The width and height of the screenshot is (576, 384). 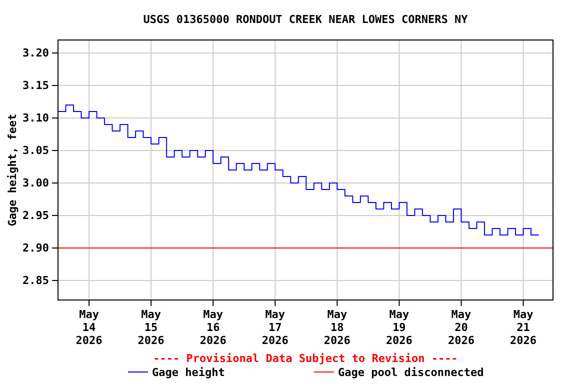 What do you see at coordinates (523, 327) in the screenshot?
I see `x-tick-label: May 21 2026` at bounding box center [523, 327].